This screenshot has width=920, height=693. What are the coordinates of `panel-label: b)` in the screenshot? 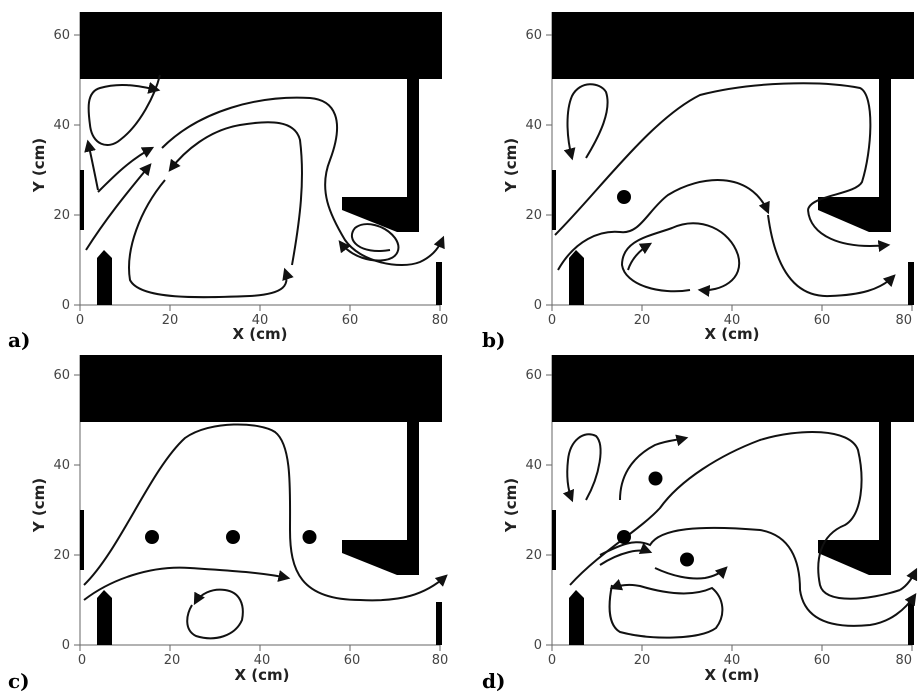 It's located at (493, 340).